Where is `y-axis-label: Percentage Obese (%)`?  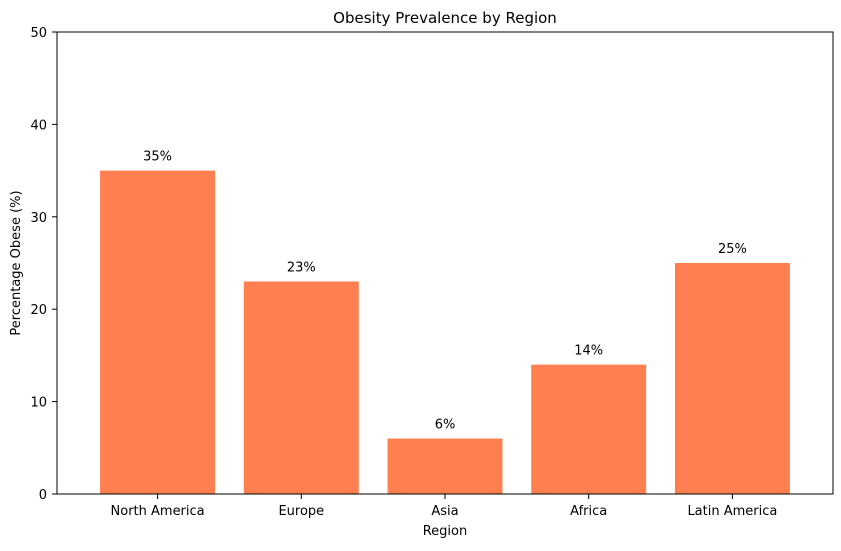
y-axis-label: Percentage Obese (%) is located at coordinates (16, 262).